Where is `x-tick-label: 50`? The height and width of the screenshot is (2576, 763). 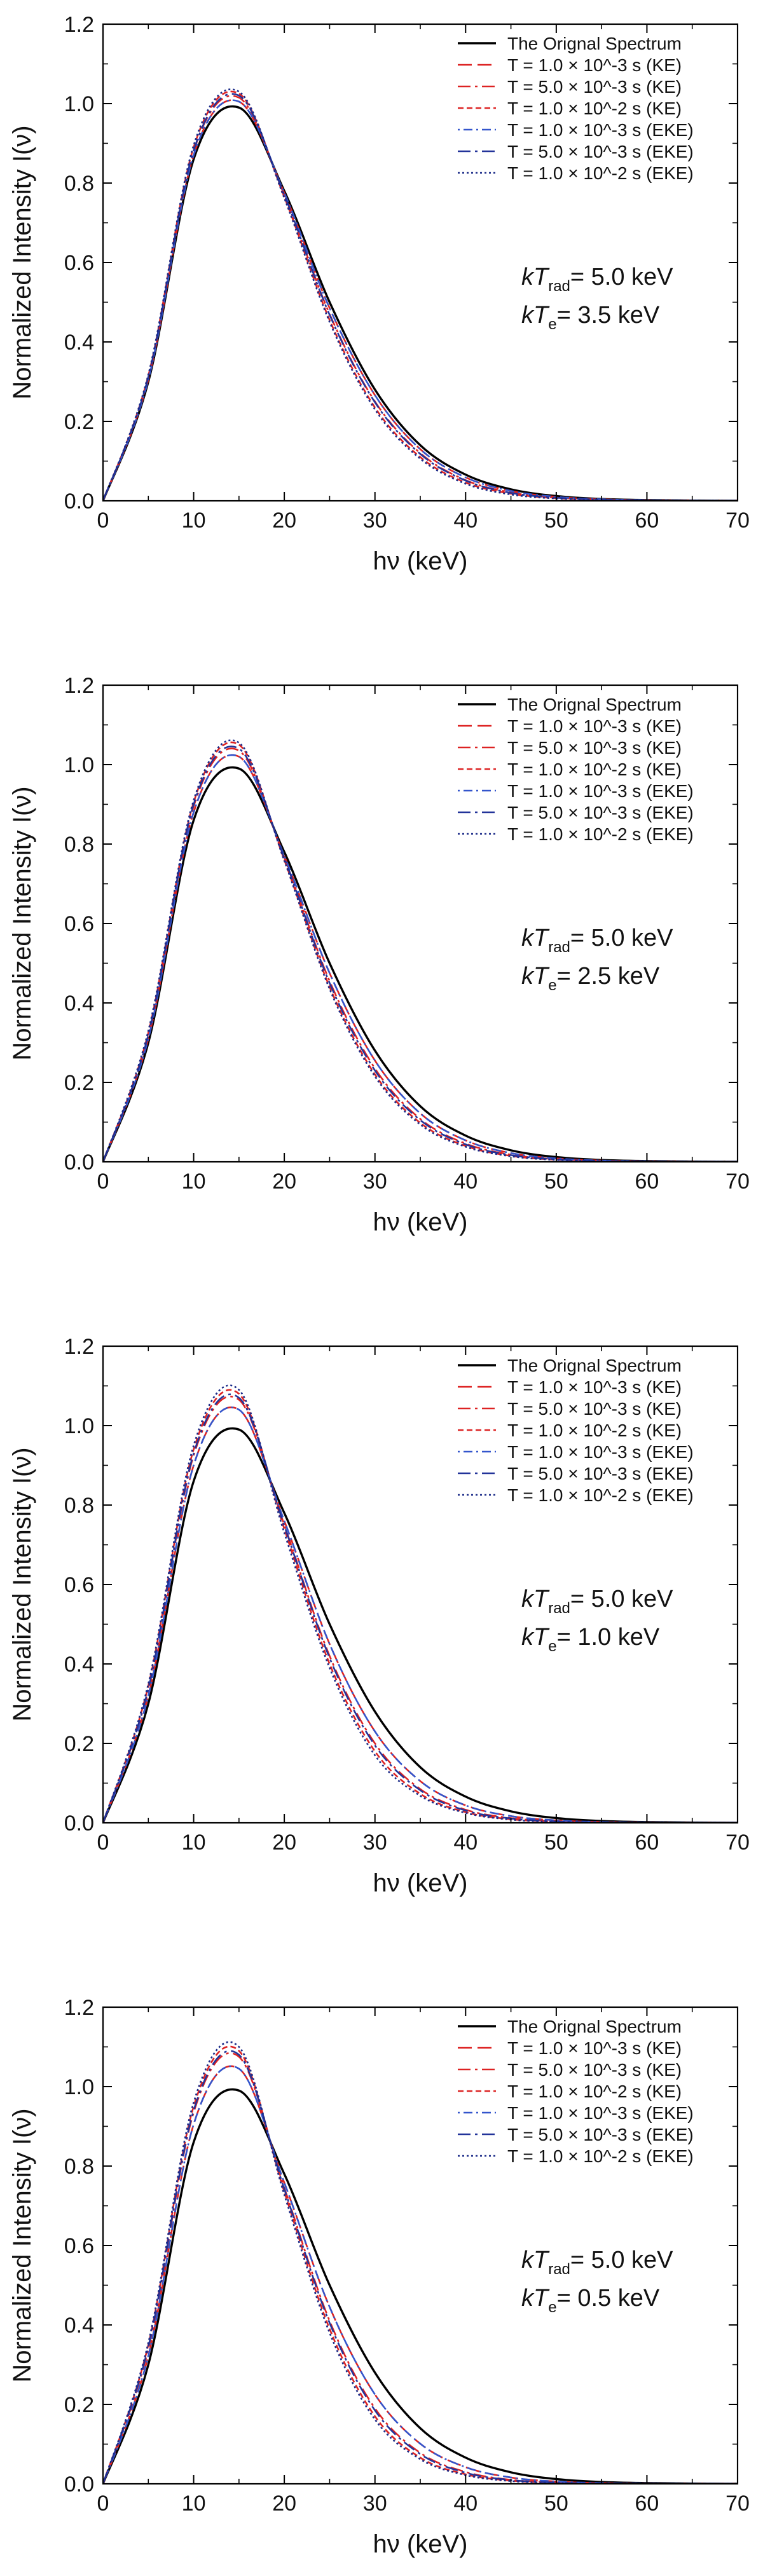 x-tick-label: 50 is located at coordinates (556, 1842).